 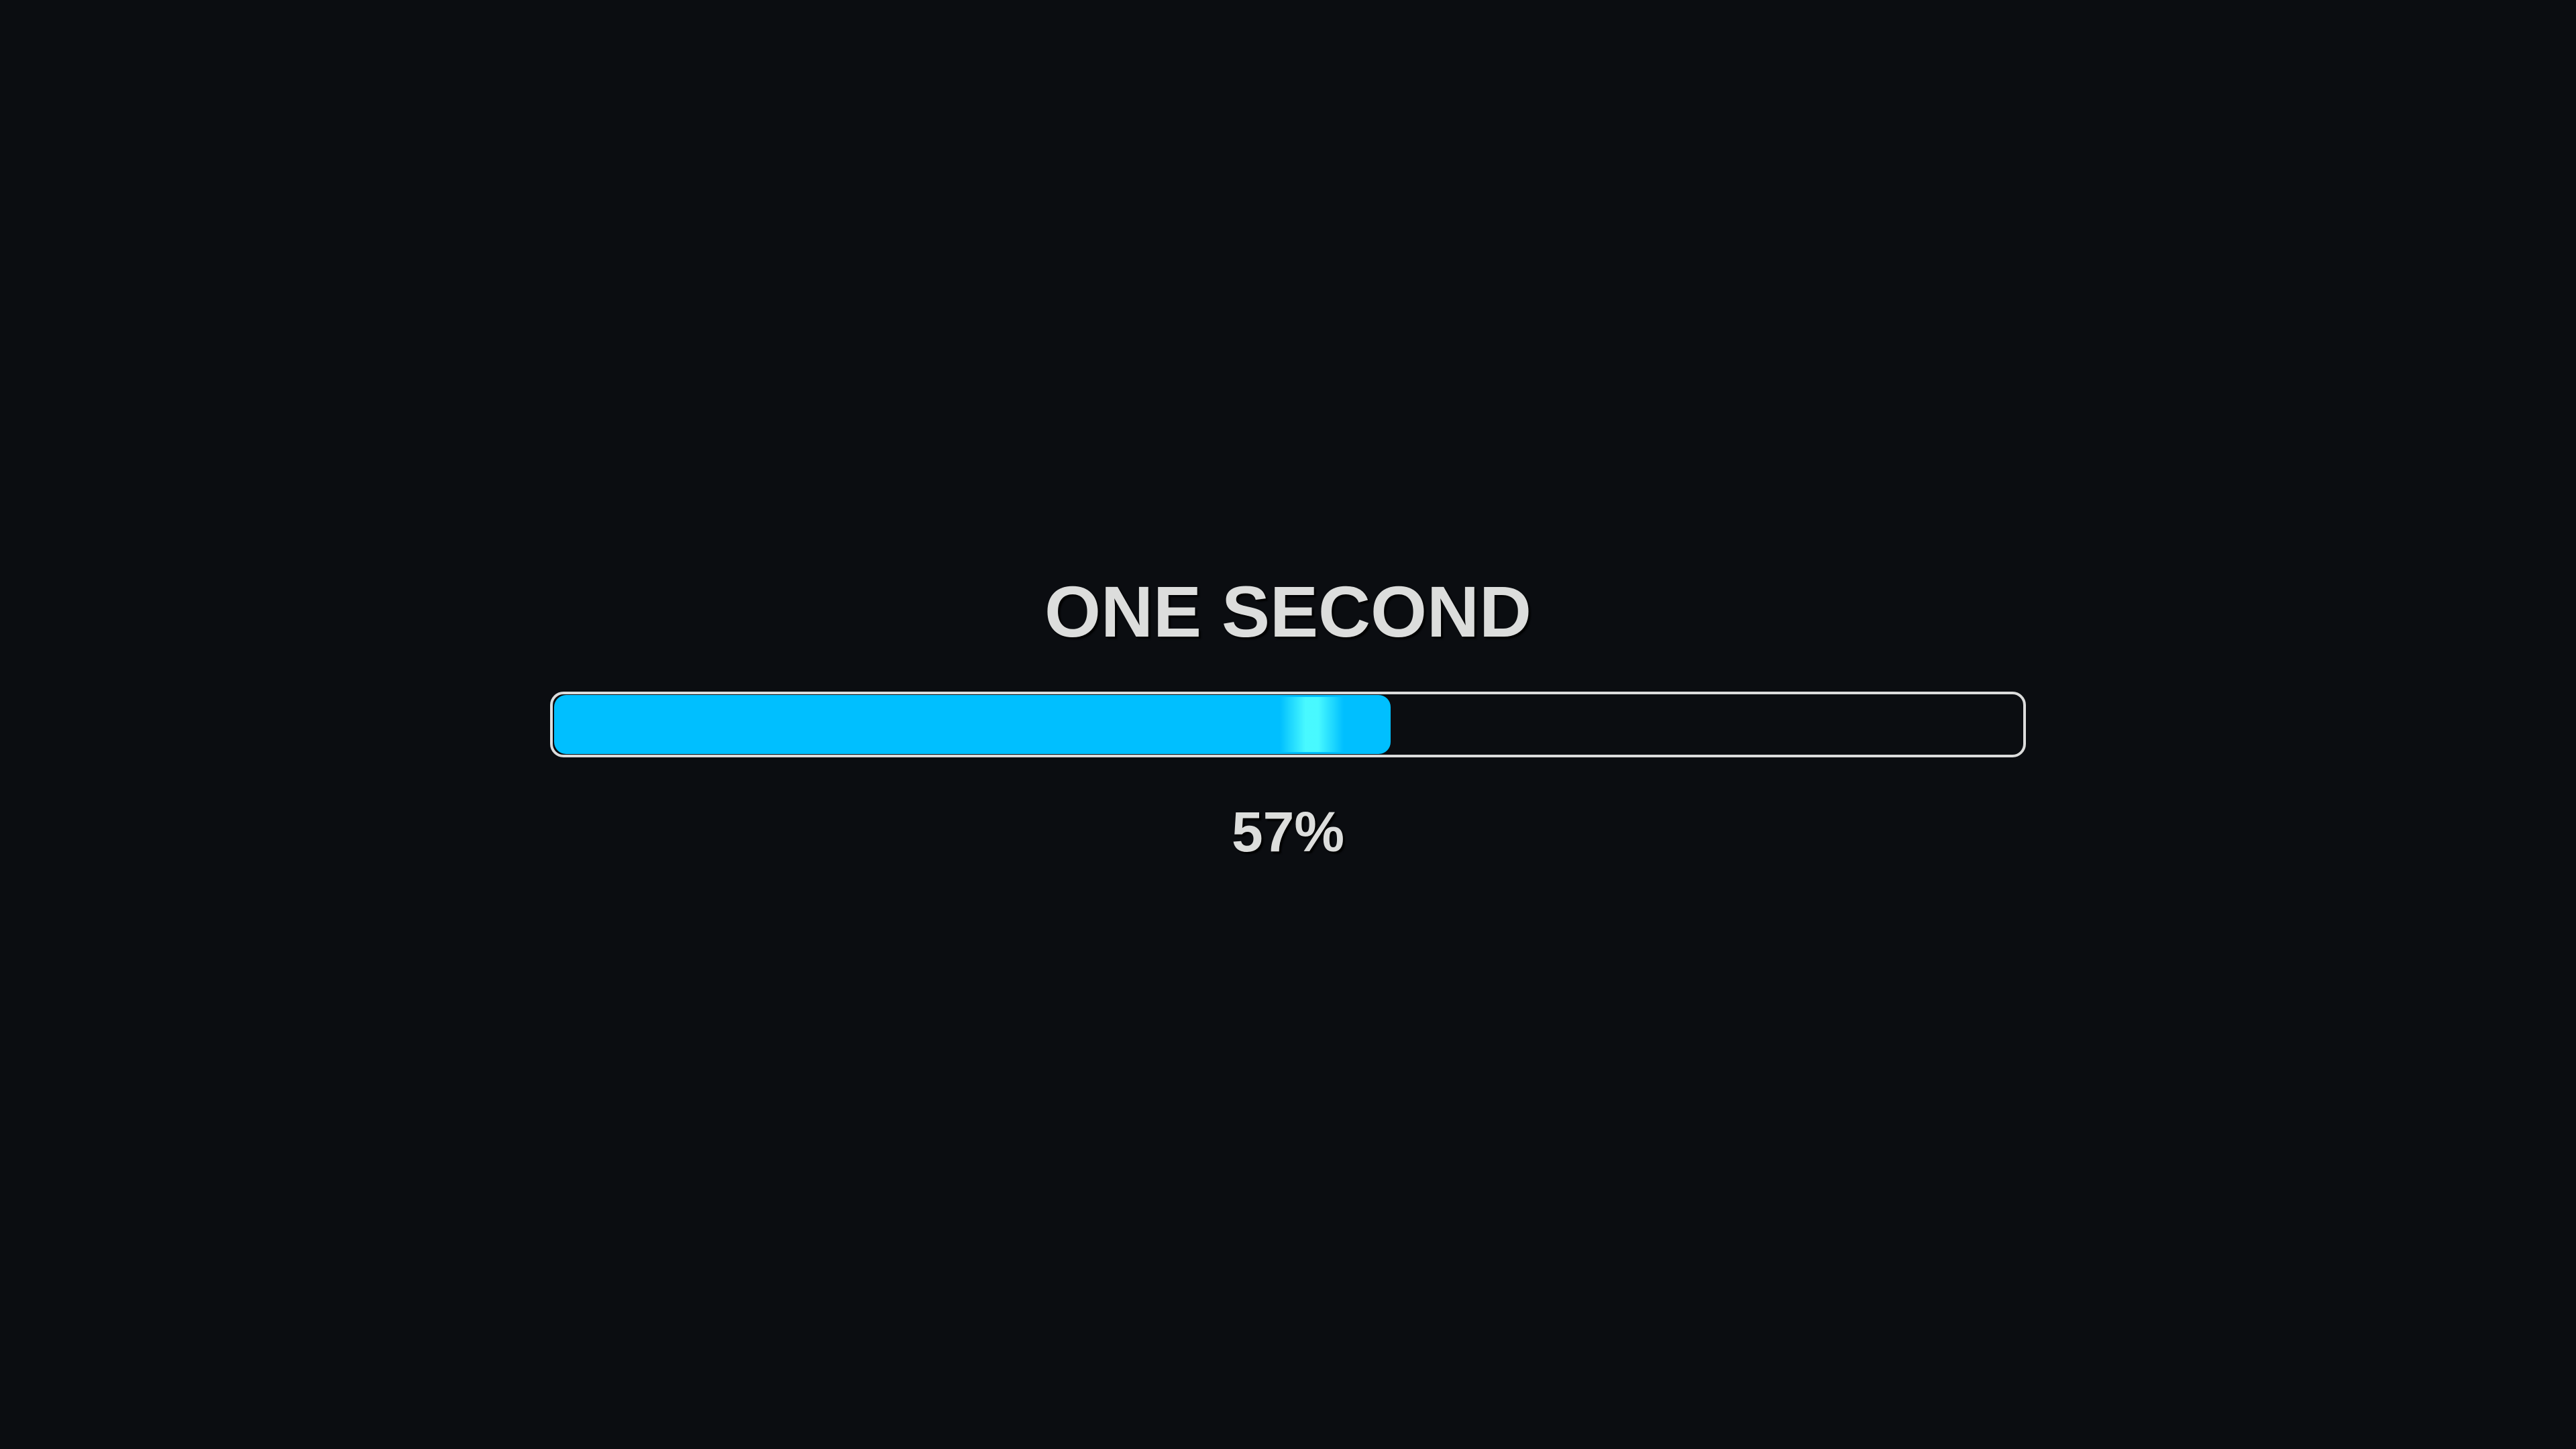 What do you see at coordinates (972, 724) in the screenshot?
I see `progress-fill` at bounding box center [972, 724].